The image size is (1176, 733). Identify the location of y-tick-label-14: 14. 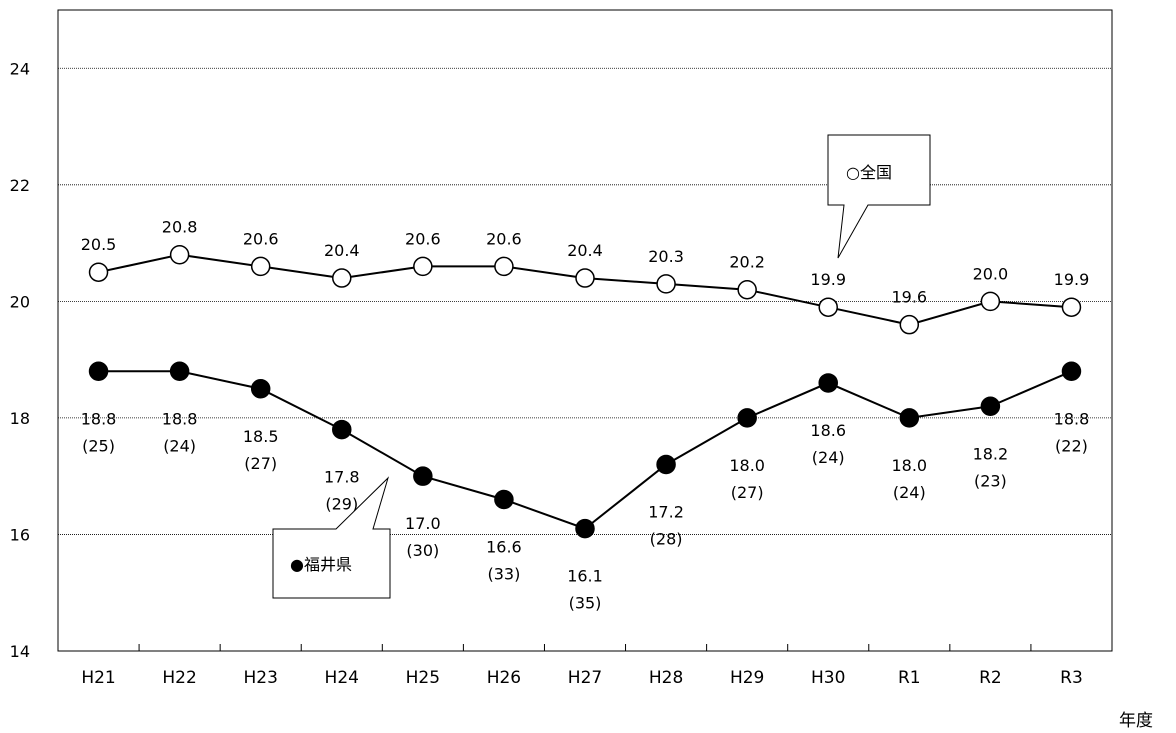
(20, 651).